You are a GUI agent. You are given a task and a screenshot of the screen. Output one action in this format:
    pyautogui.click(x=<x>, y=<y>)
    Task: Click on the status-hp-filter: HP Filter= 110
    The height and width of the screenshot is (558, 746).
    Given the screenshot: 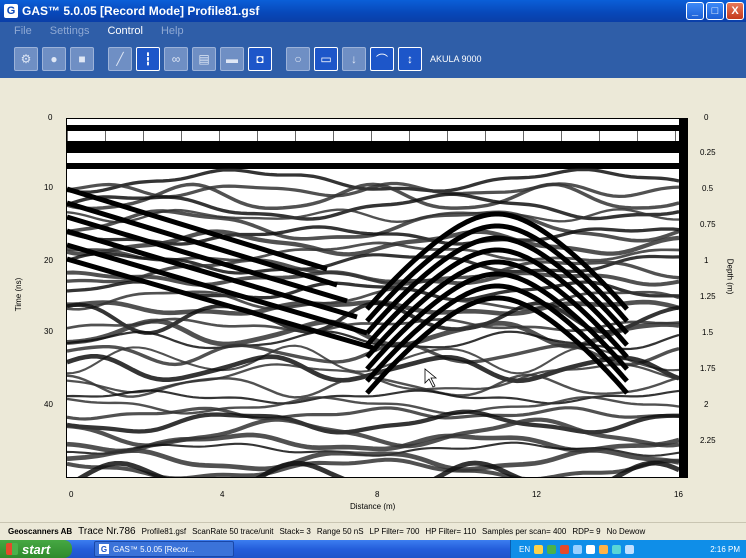 What is the action you would take?
    pyautogui.click(x=451, y=531)
    